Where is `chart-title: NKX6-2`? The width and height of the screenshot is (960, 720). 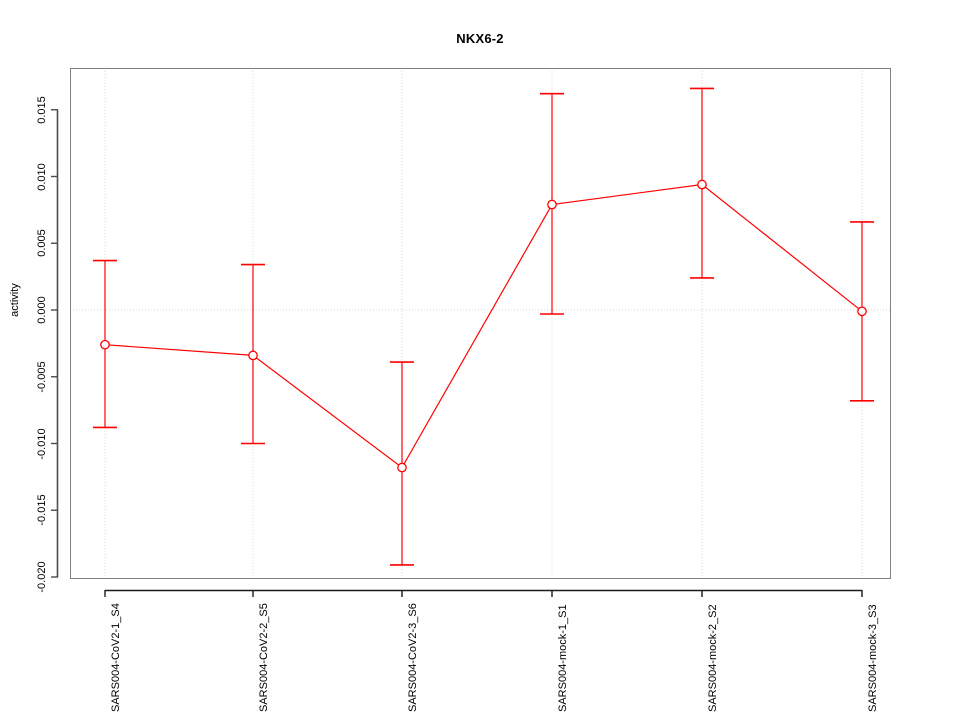 chart-title: NKX6-2 is located at coordinates (480, 38).